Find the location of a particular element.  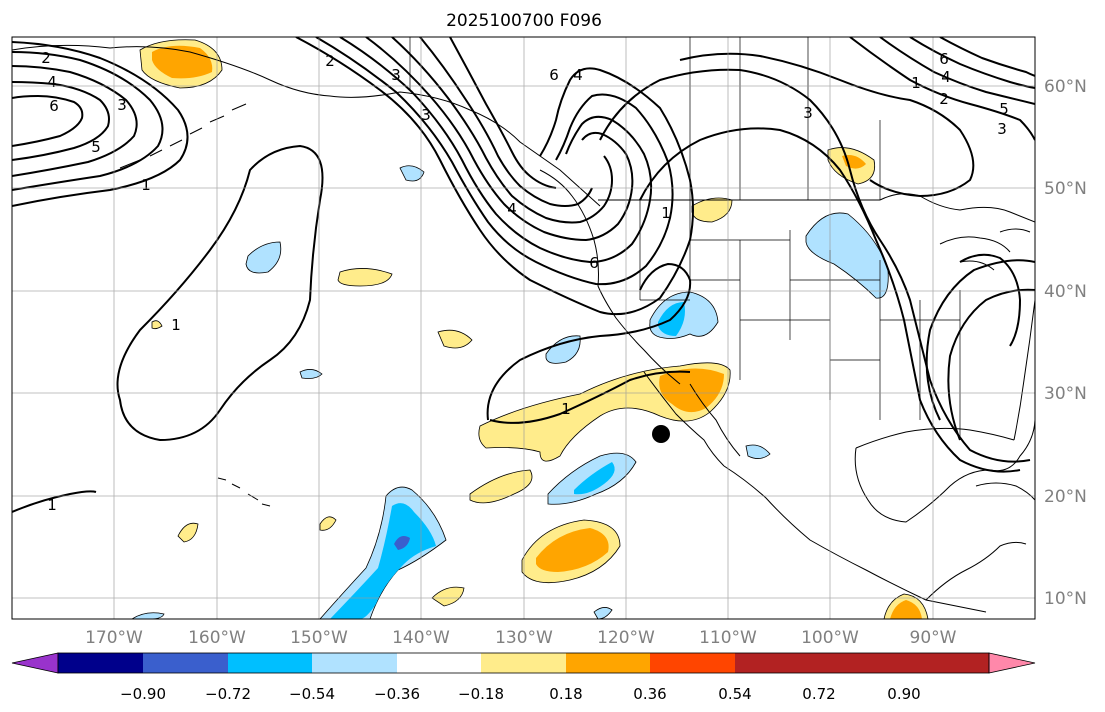

us-east-coast is located at coordinates (1024, 370).